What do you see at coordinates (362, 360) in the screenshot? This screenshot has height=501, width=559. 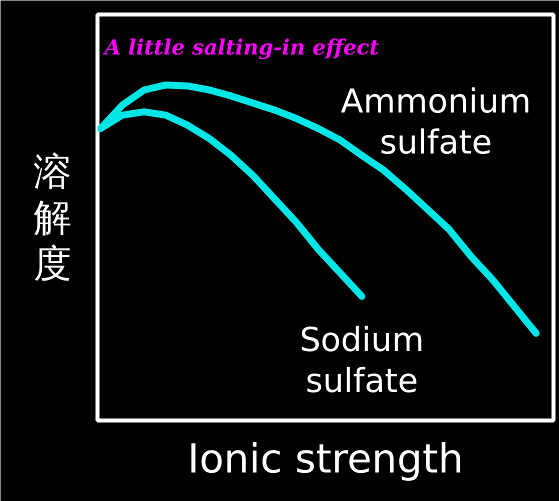 I see `series-label: Sodium sulfate` at bounding box center [362, 360].